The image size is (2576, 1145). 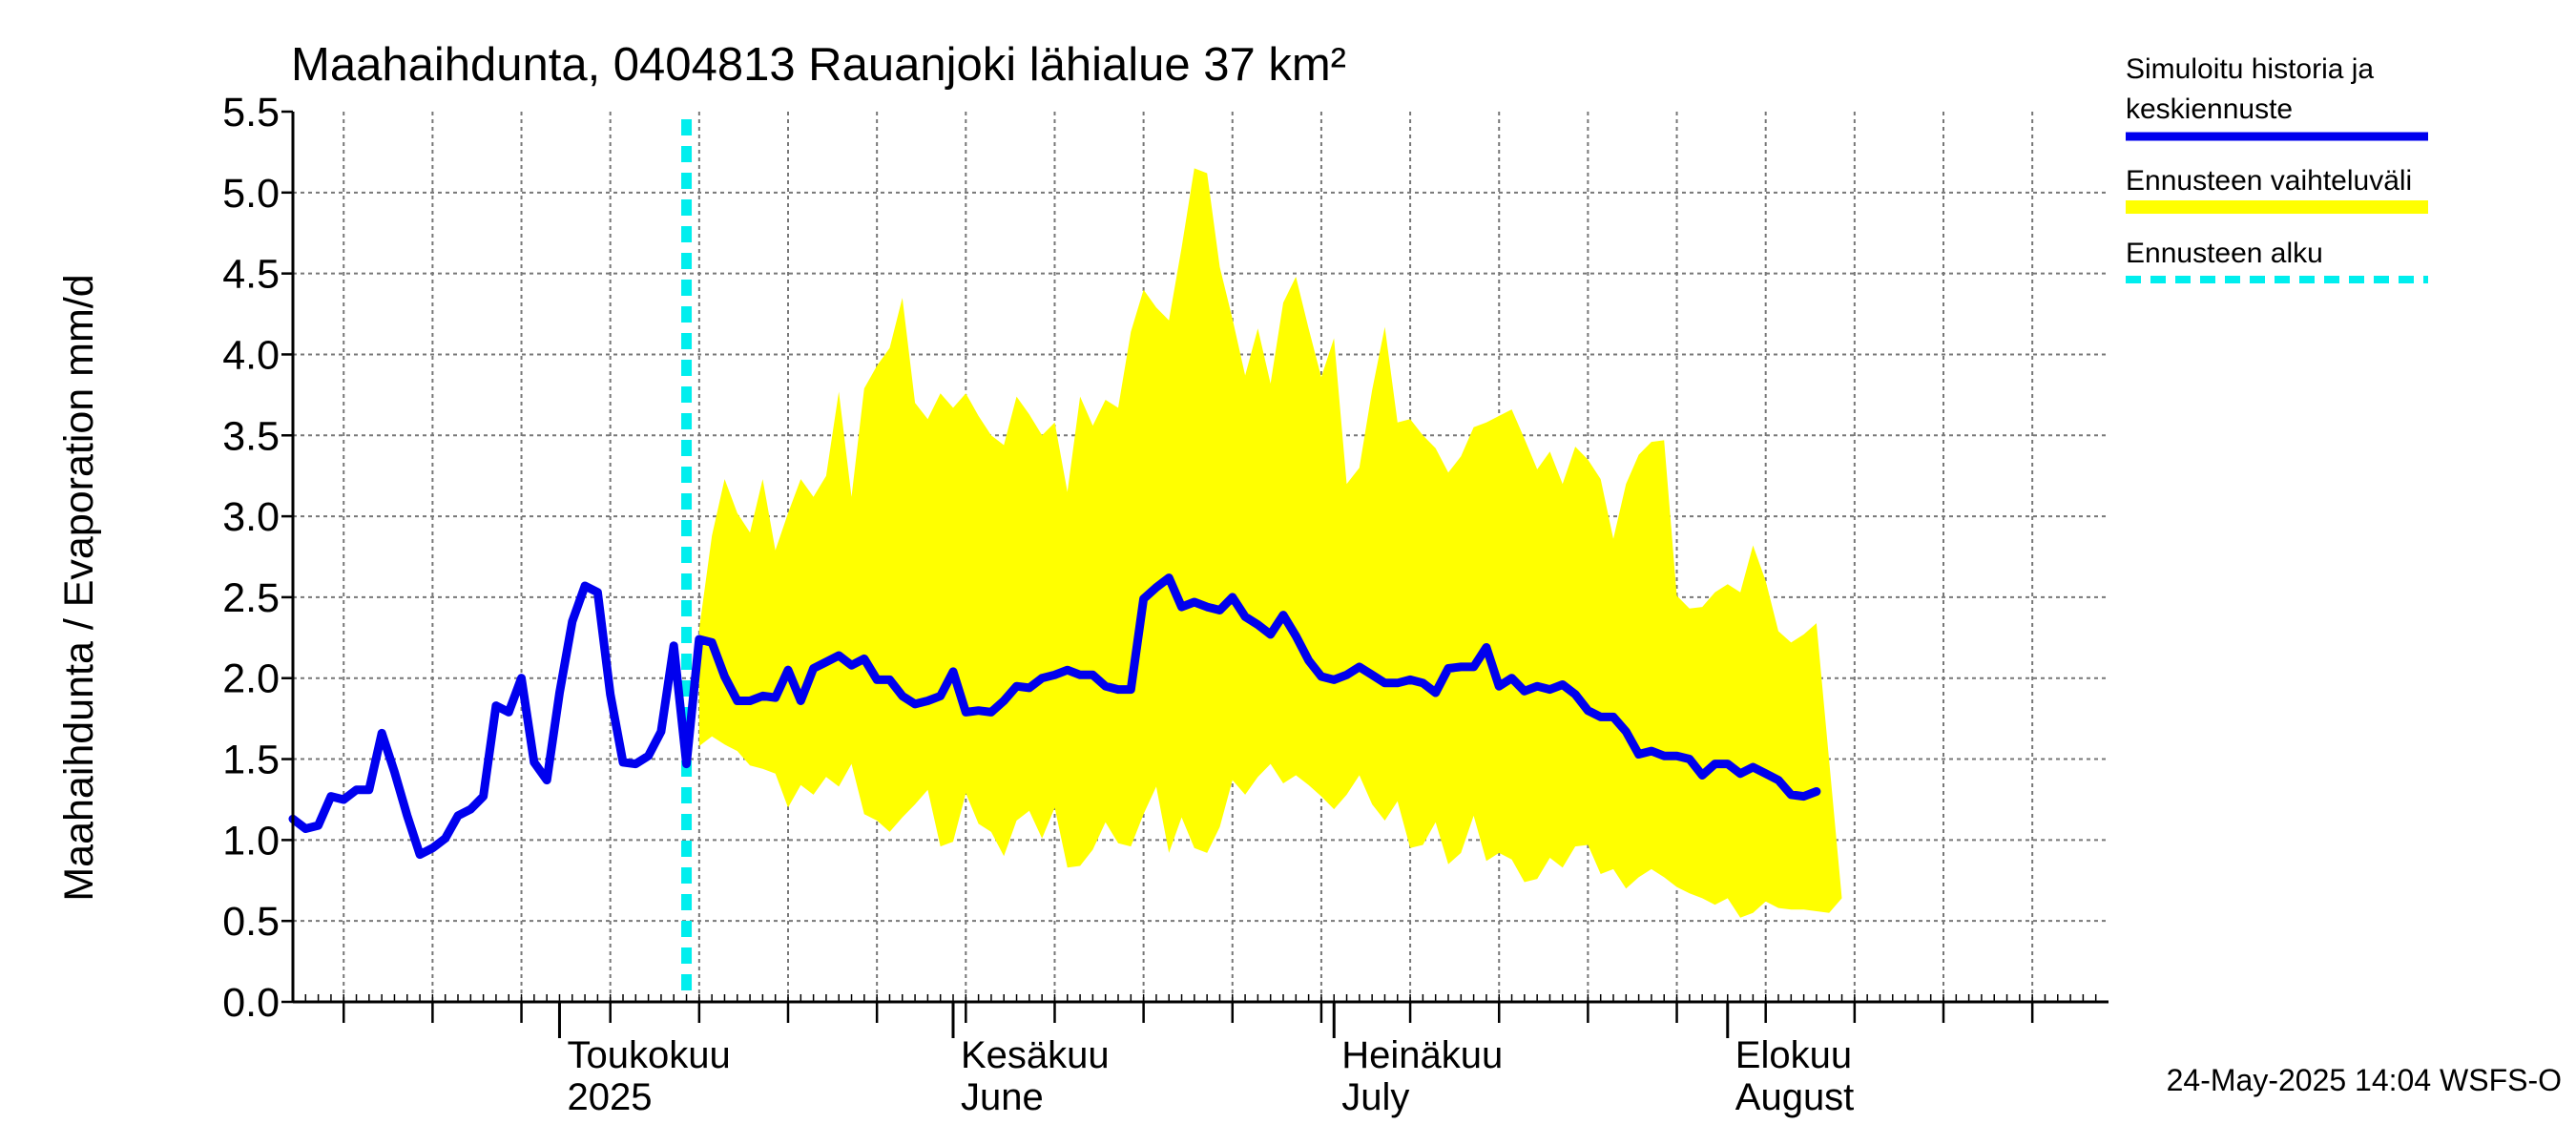 What do you see at coordinates (1422, 1055) in the screenshot?
I see `month-label-line1: Heinäkuu` at bounding box center [1422, 1055].